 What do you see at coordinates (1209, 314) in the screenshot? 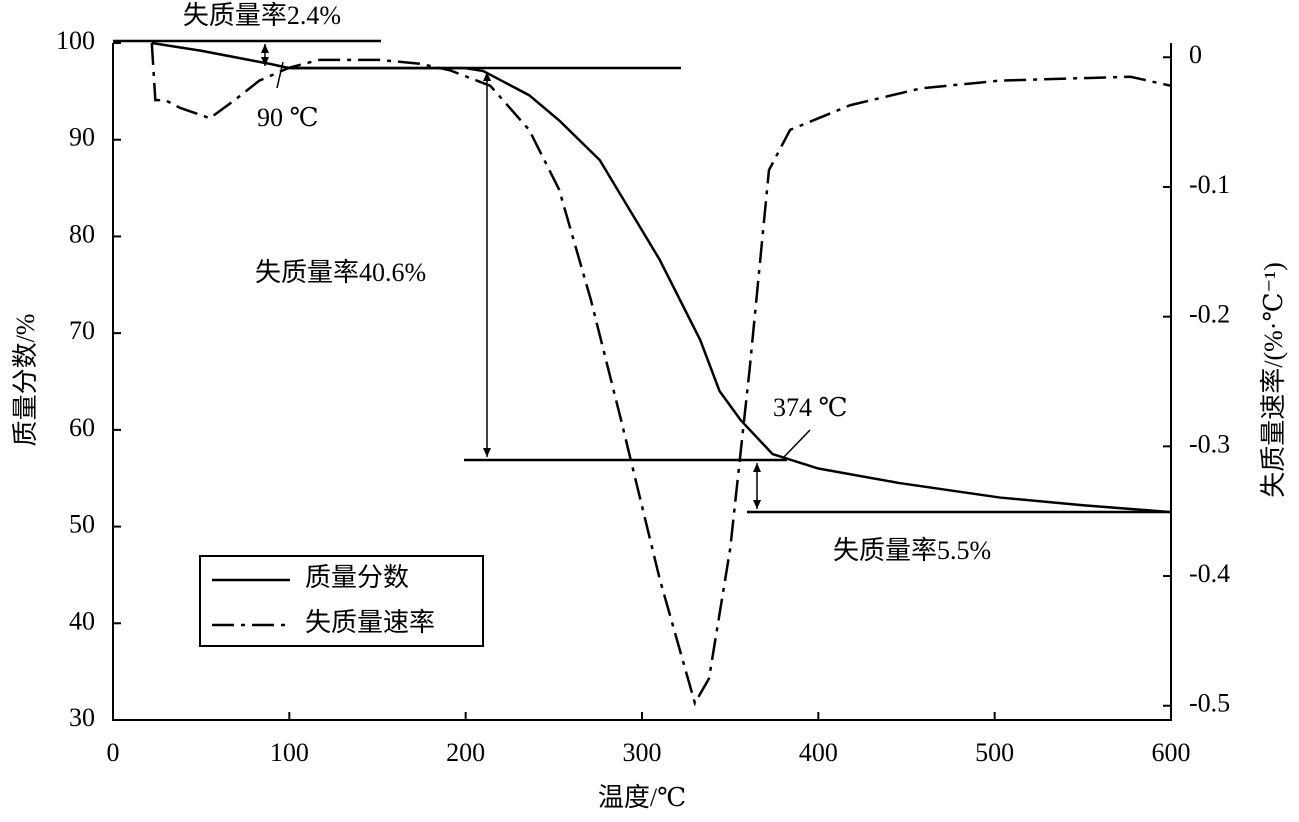
I see `y2-tick-label: -0.2` at bounding box center [1209, 314].